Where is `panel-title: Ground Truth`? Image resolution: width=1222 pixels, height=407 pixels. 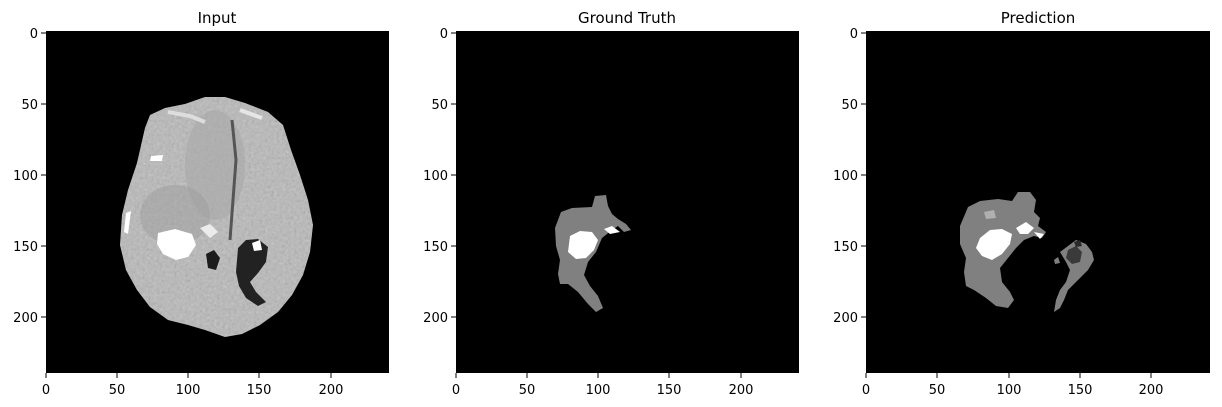 panel-title: Ground Truth is located at coordinates (627, 18).